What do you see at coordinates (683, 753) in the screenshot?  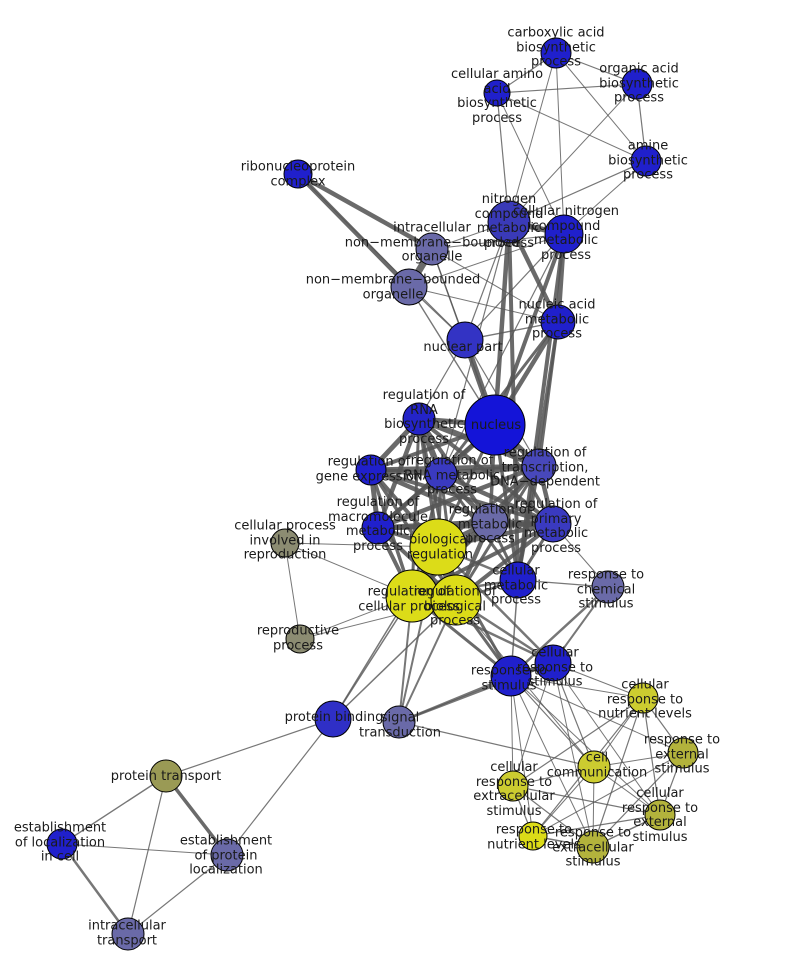 I see `graph-node-response-to-external-stimulus` at bounding box center [683, 753].